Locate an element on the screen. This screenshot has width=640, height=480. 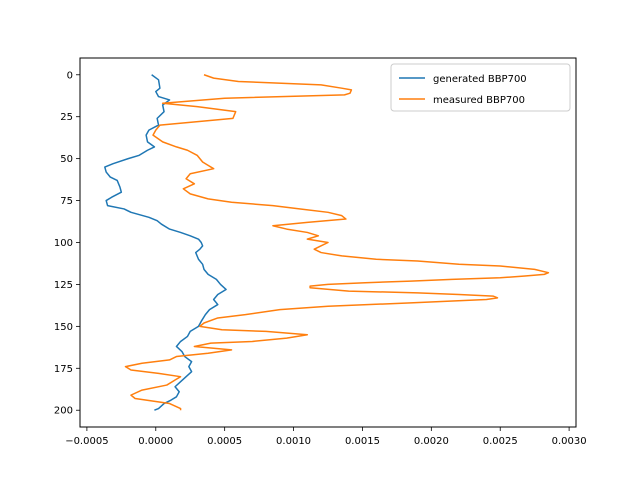
x-tick-label: −0.0005 is located at coordinates (86, 441).